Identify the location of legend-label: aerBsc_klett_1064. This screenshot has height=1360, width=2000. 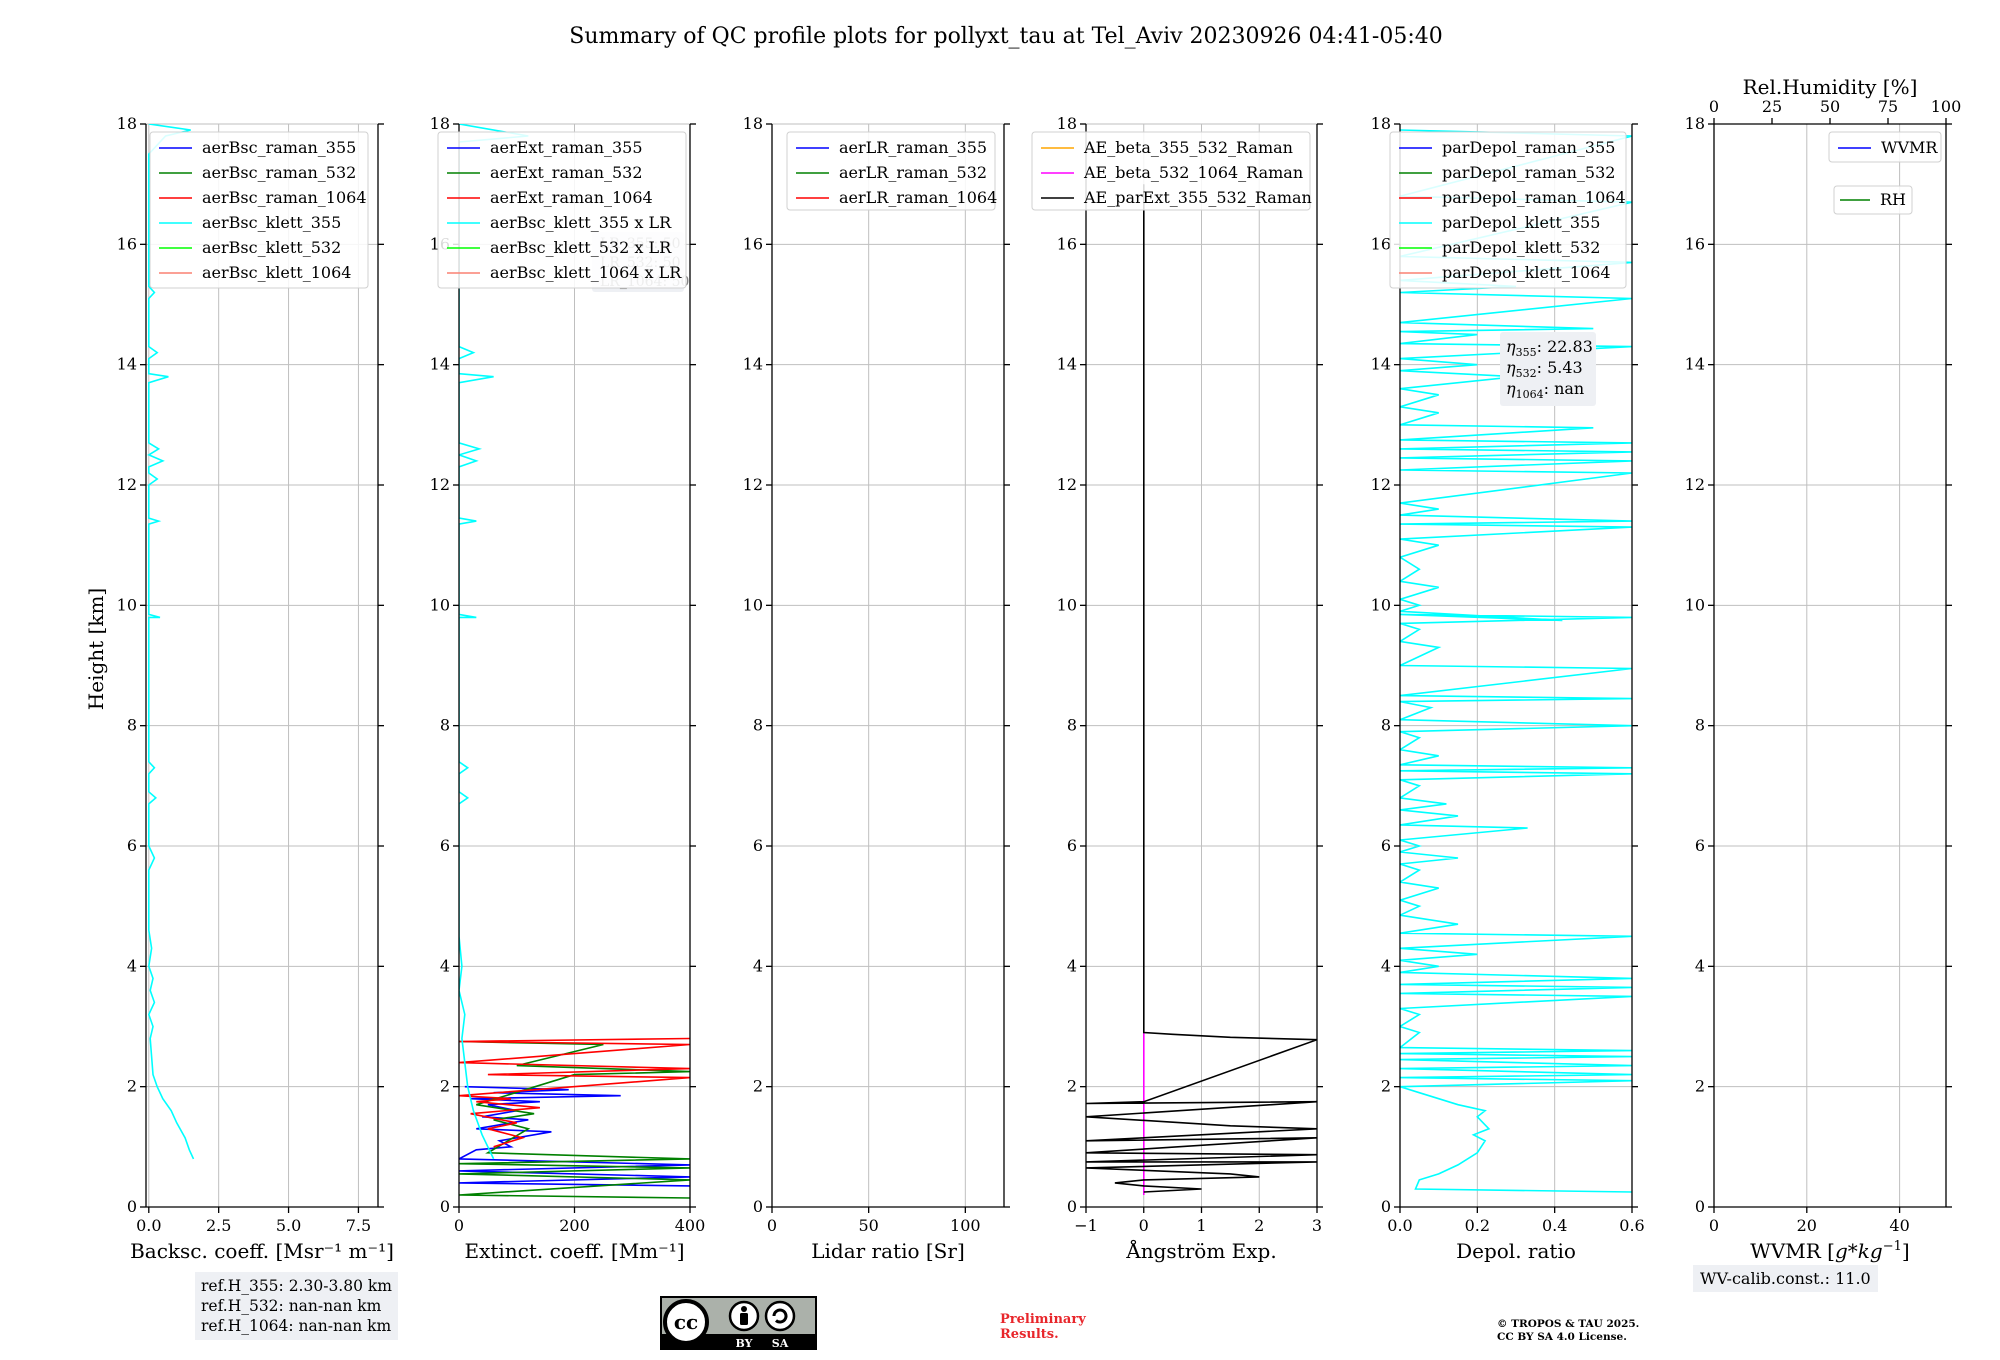
(276, 272).